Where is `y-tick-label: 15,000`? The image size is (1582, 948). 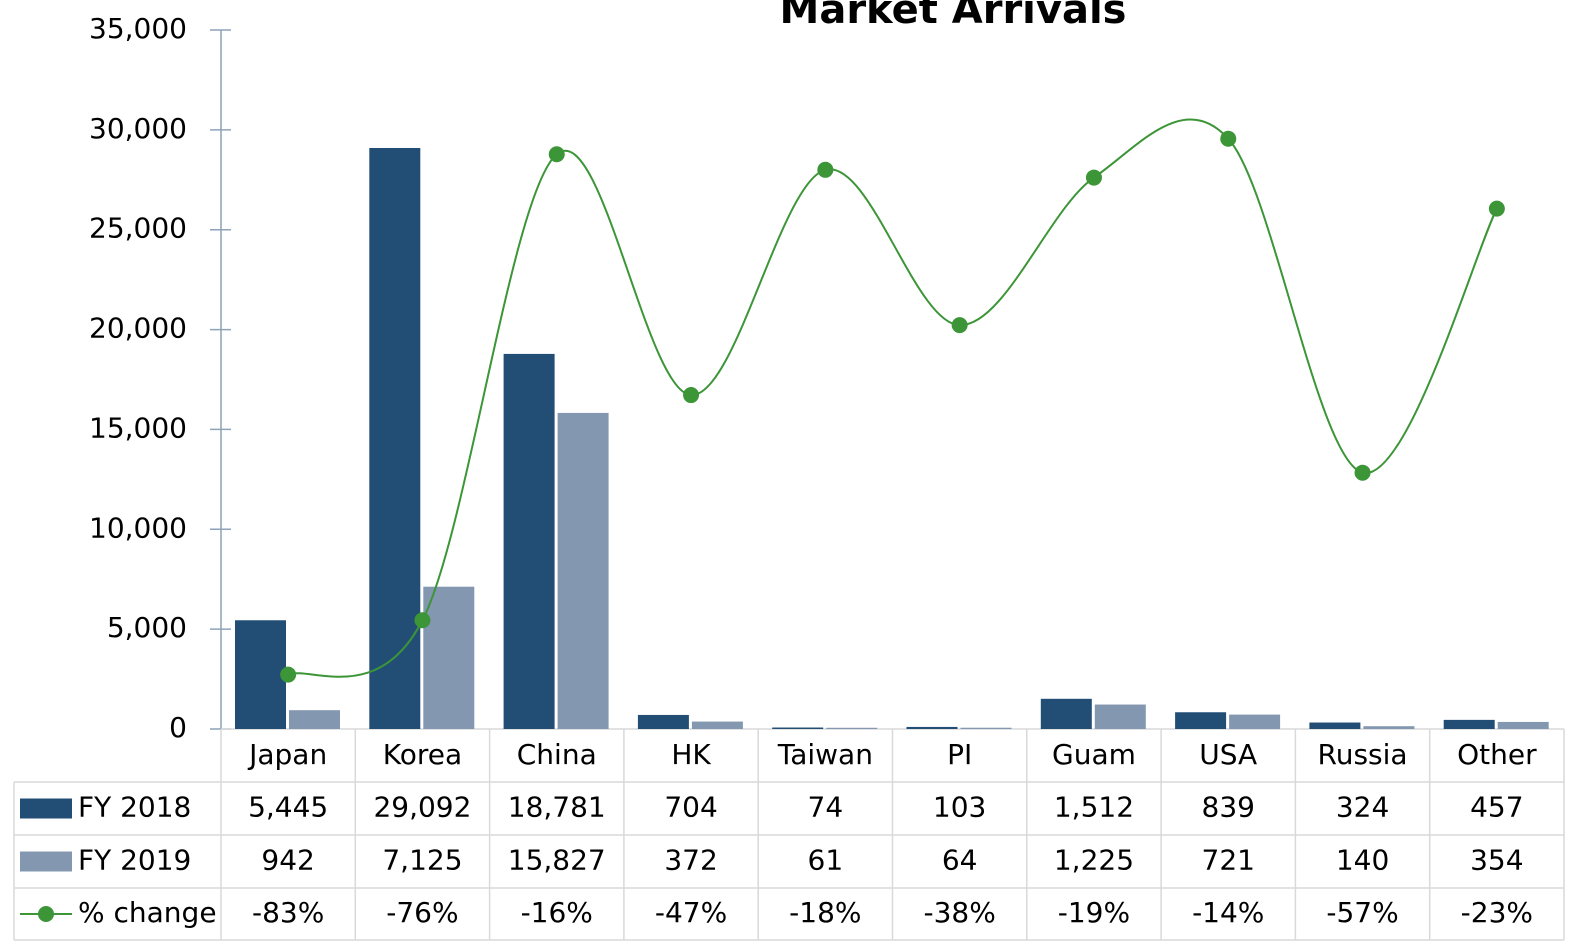 y-tick-label: 15,000 is located at coordinates (138, 427).